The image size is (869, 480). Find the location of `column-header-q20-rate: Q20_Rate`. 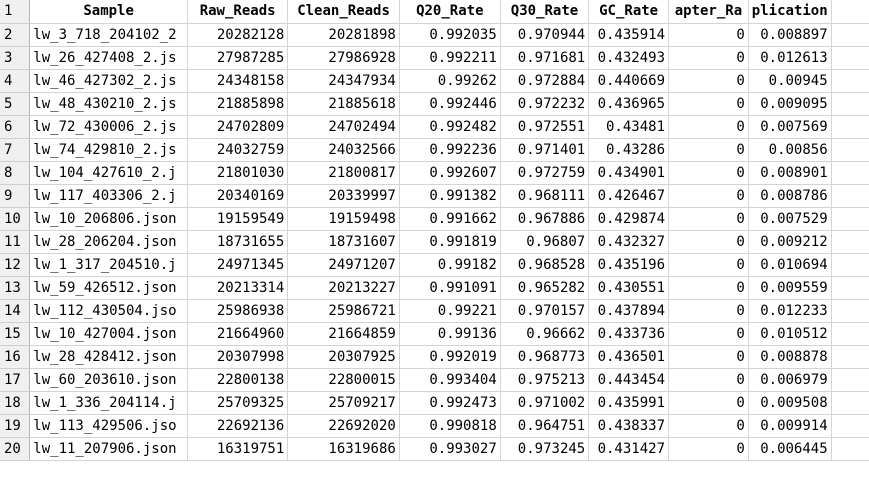

column-header-q20-rate: Q20_Rate is located at coordinates (450, 12).